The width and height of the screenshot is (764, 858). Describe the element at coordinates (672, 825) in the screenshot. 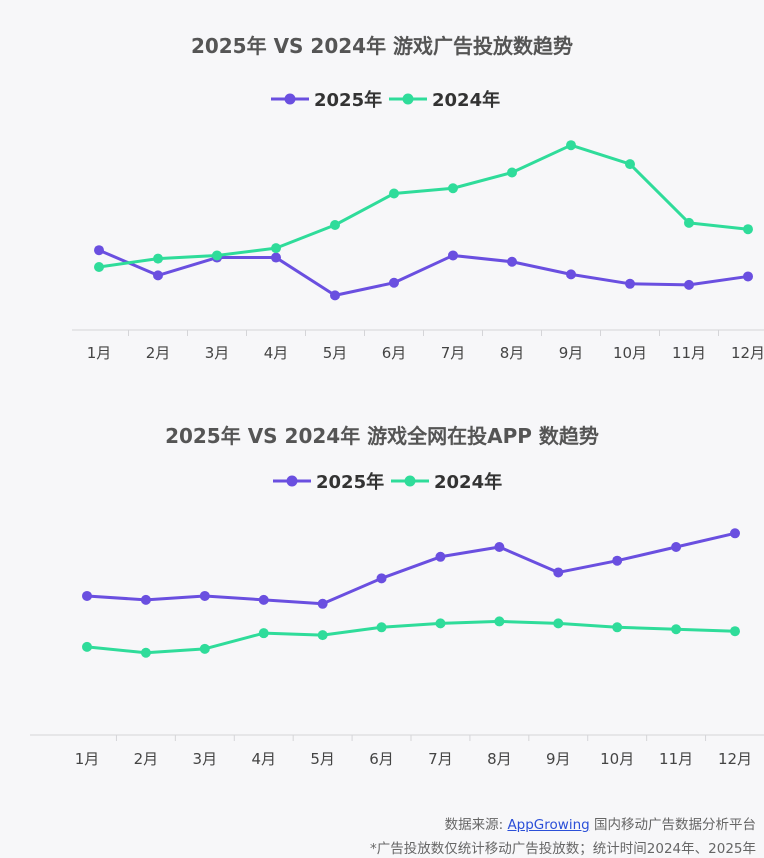

I see `source-suffix: 国内移动广告数据分析平台` at that location.